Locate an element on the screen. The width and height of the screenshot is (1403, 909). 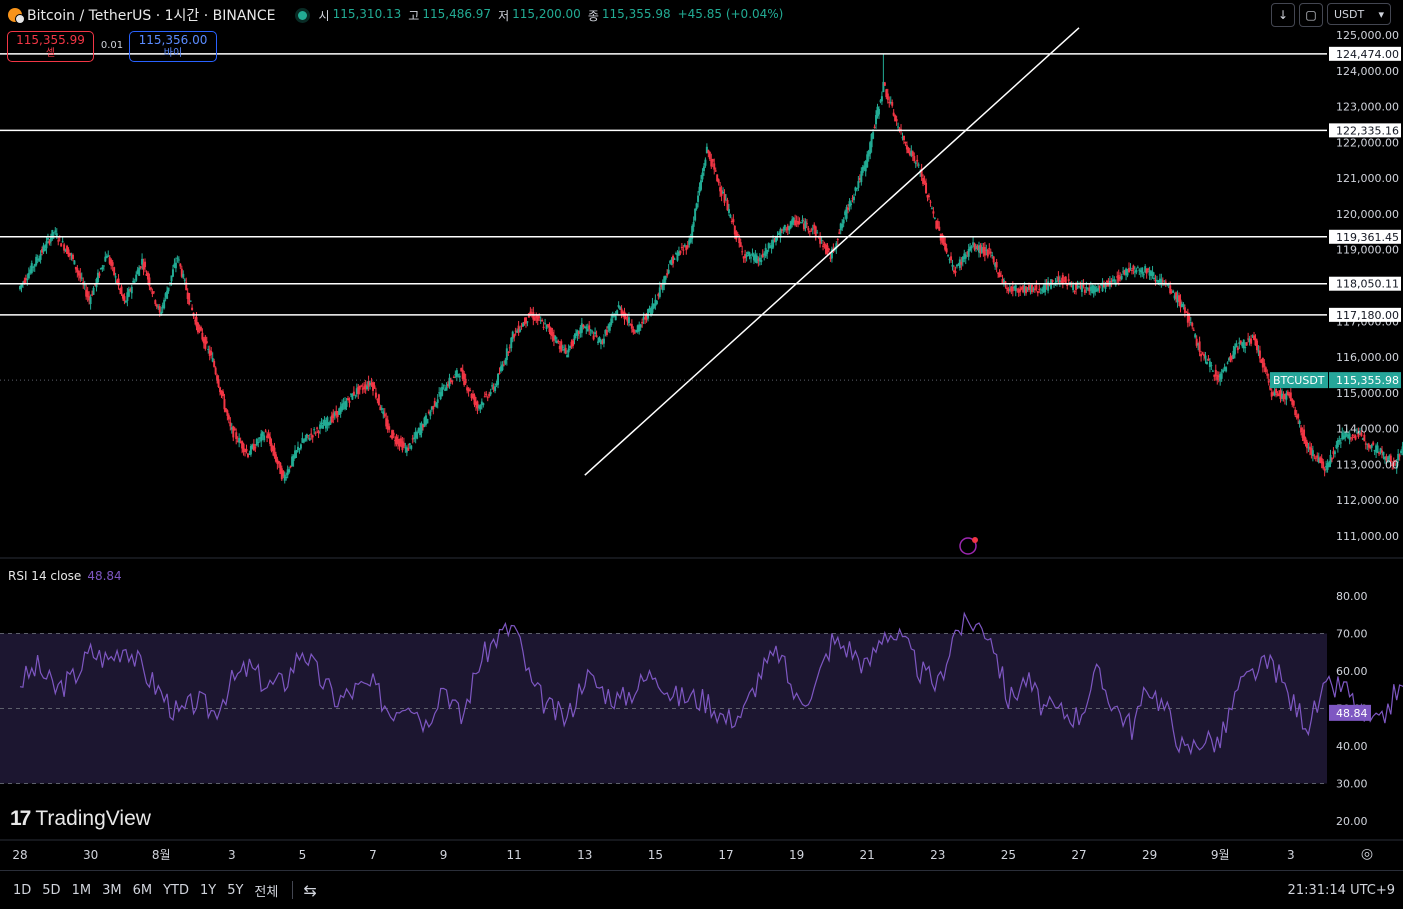
settings-icon: ◎ is located at coordinates (1367, 854).